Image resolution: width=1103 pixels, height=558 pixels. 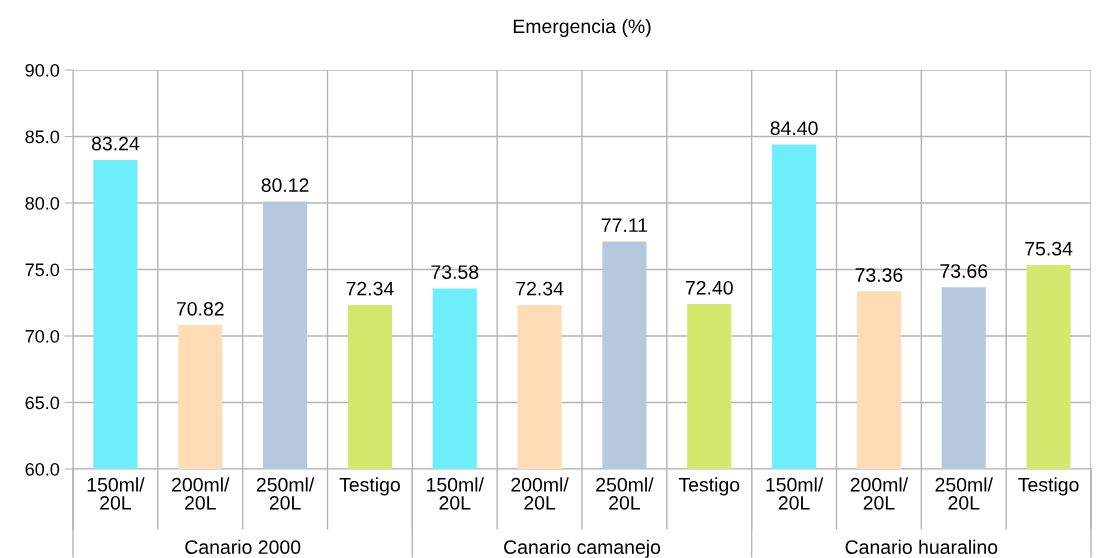 I want to click on text: Canario huaralino, so click(x=921, y=547).